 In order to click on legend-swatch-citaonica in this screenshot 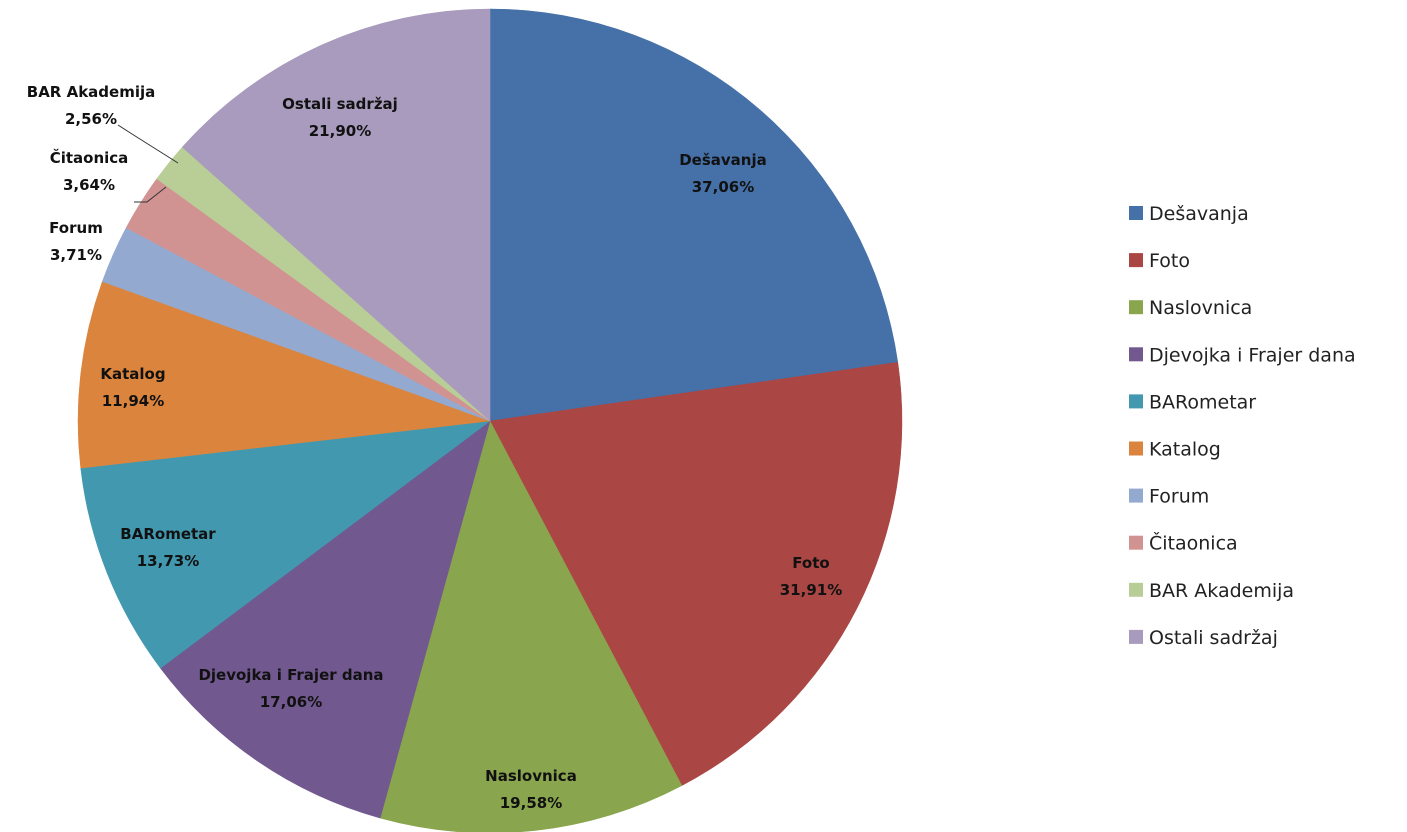, I will do `click(1136, 542)`.